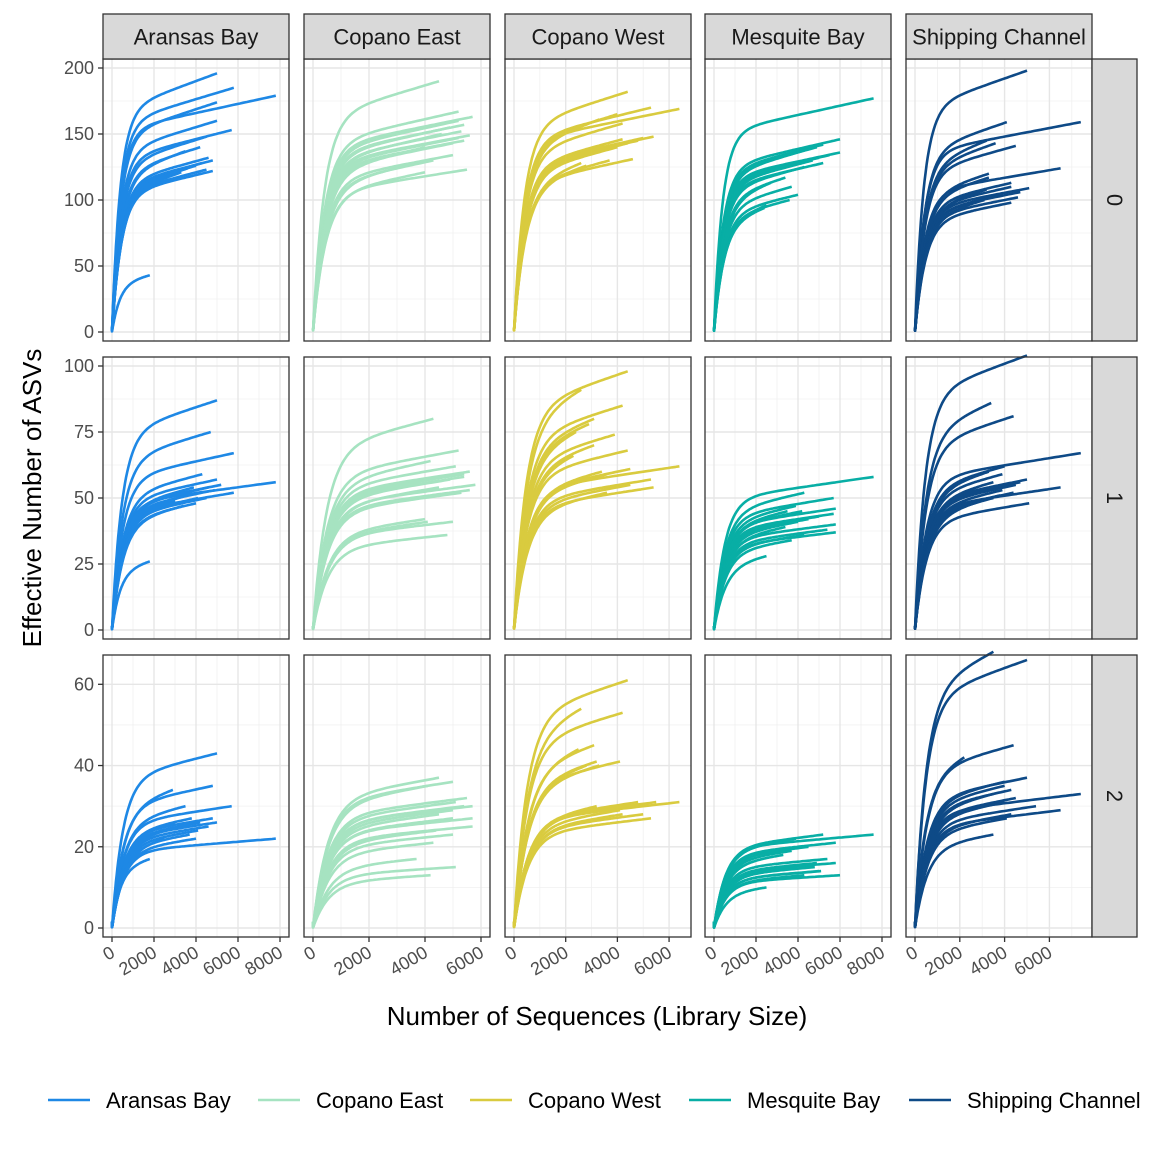 The height and width of the screenshot is (1152, 1152). I want to click on strip-shipping-channel: Shipping Channel, so click(999, 36).